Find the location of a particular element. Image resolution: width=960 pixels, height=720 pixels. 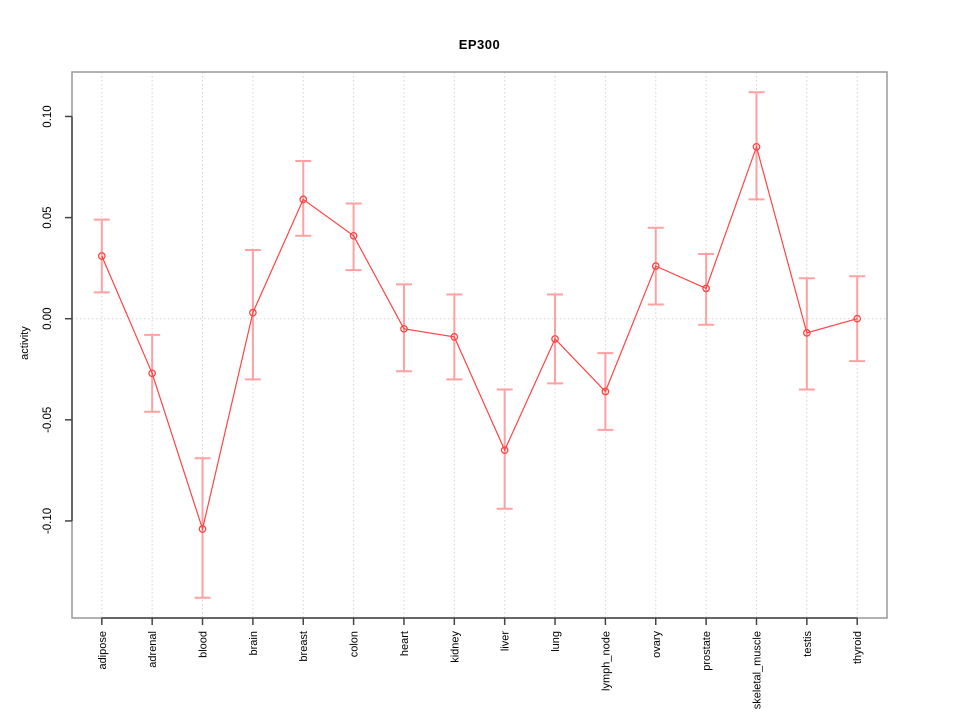

x-tick-label: liver is located at coordinates (506, 641).